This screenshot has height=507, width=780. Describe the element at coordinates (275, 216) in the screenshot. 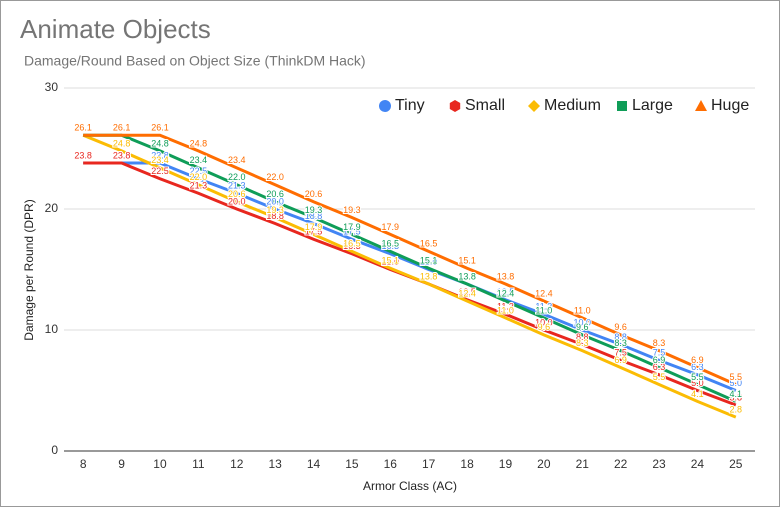

I see `data-label: 18.8` at that location.